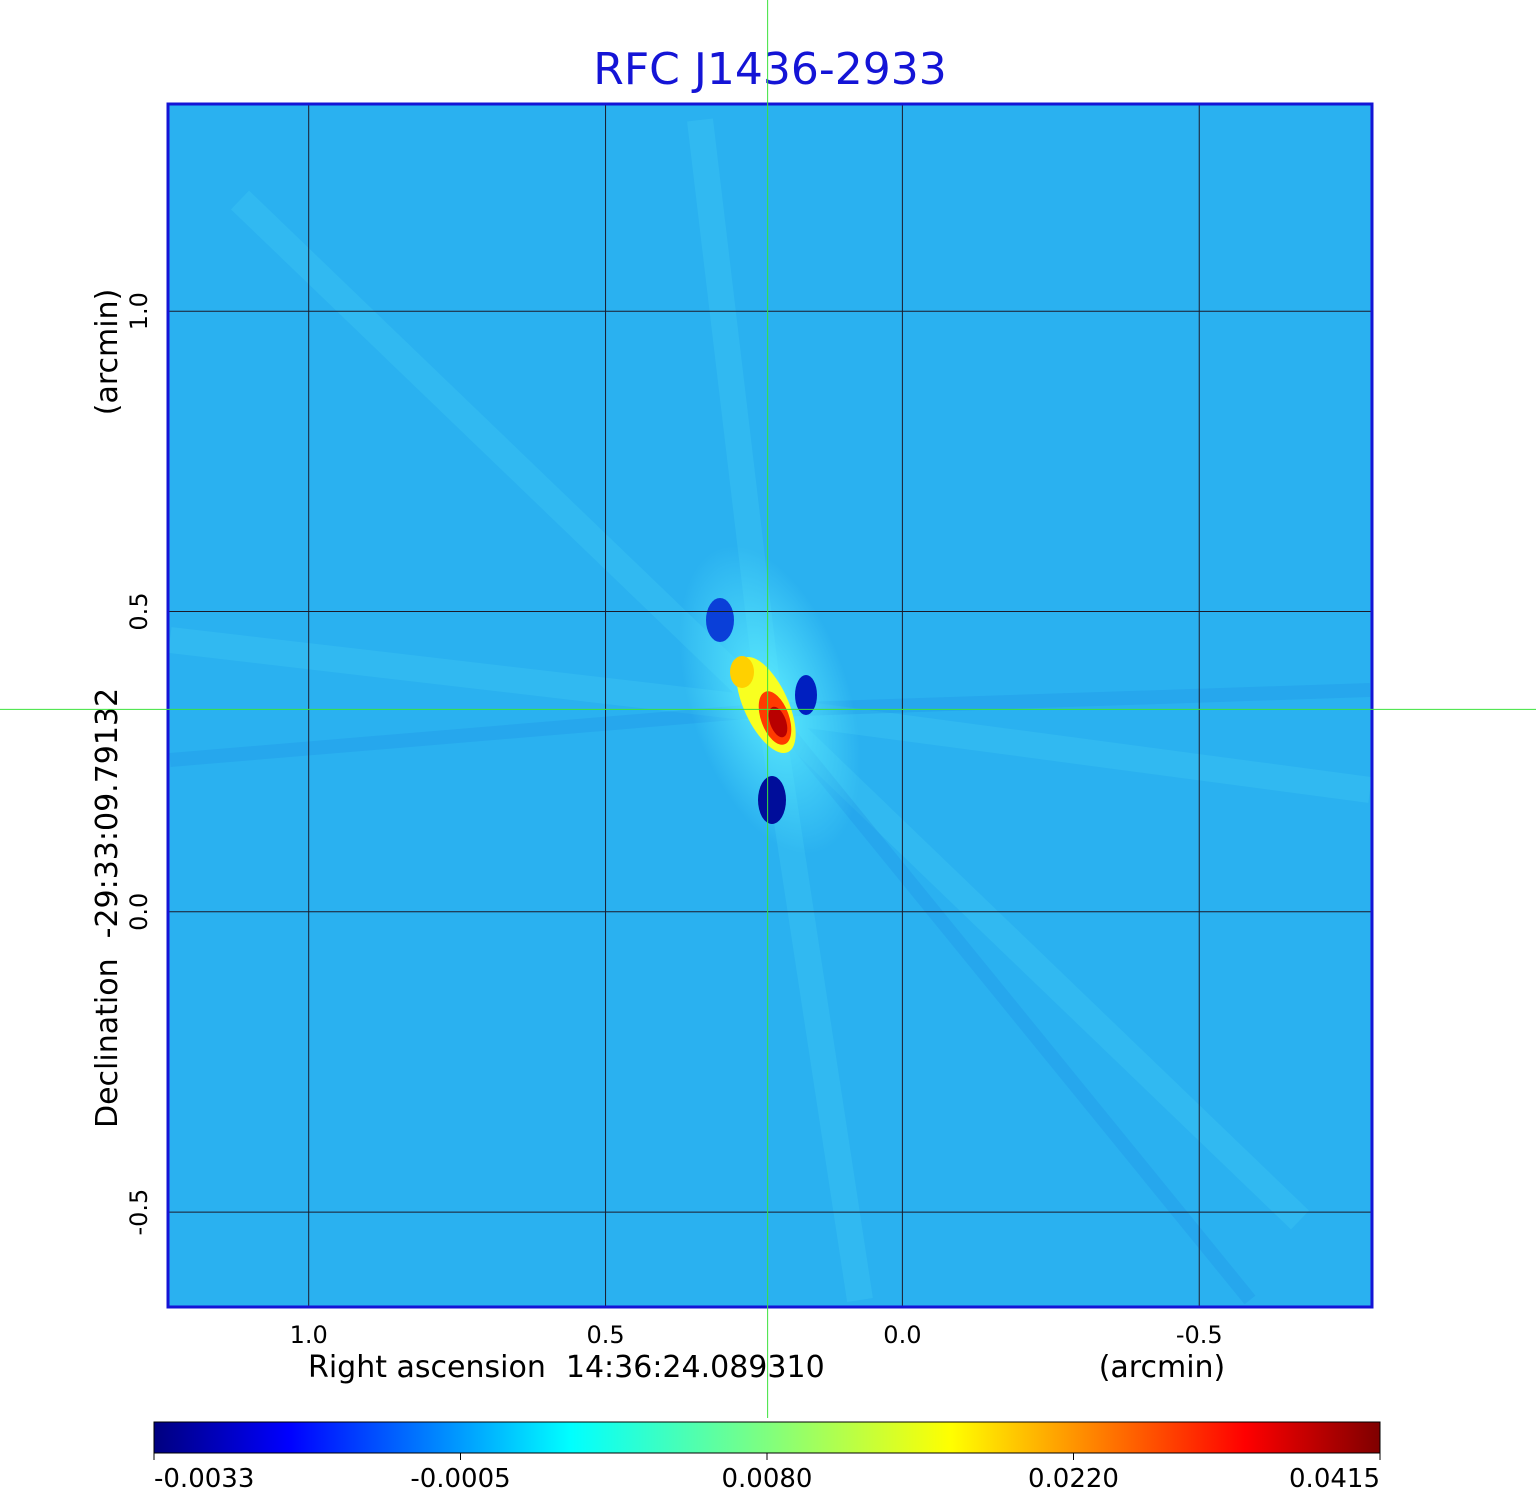 The image size is (1536, 1511). Describe the element at coordinates (204, 1479) in the screenshot. I see `colorbar-tick-label: -0.0033` at that location.